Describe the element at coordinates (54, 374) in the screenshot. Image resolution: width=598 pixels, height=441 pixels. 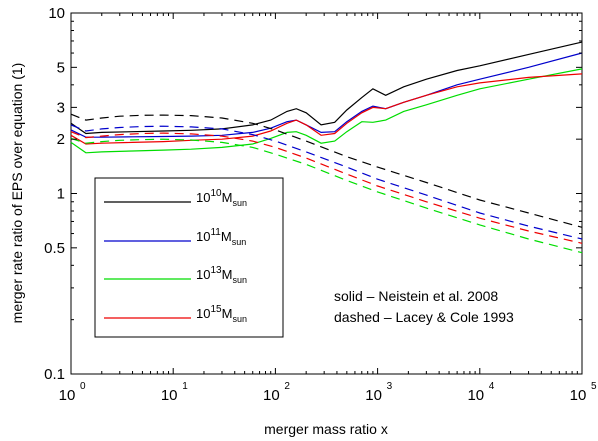
I see `y-tick-label: 0.1` at that location.